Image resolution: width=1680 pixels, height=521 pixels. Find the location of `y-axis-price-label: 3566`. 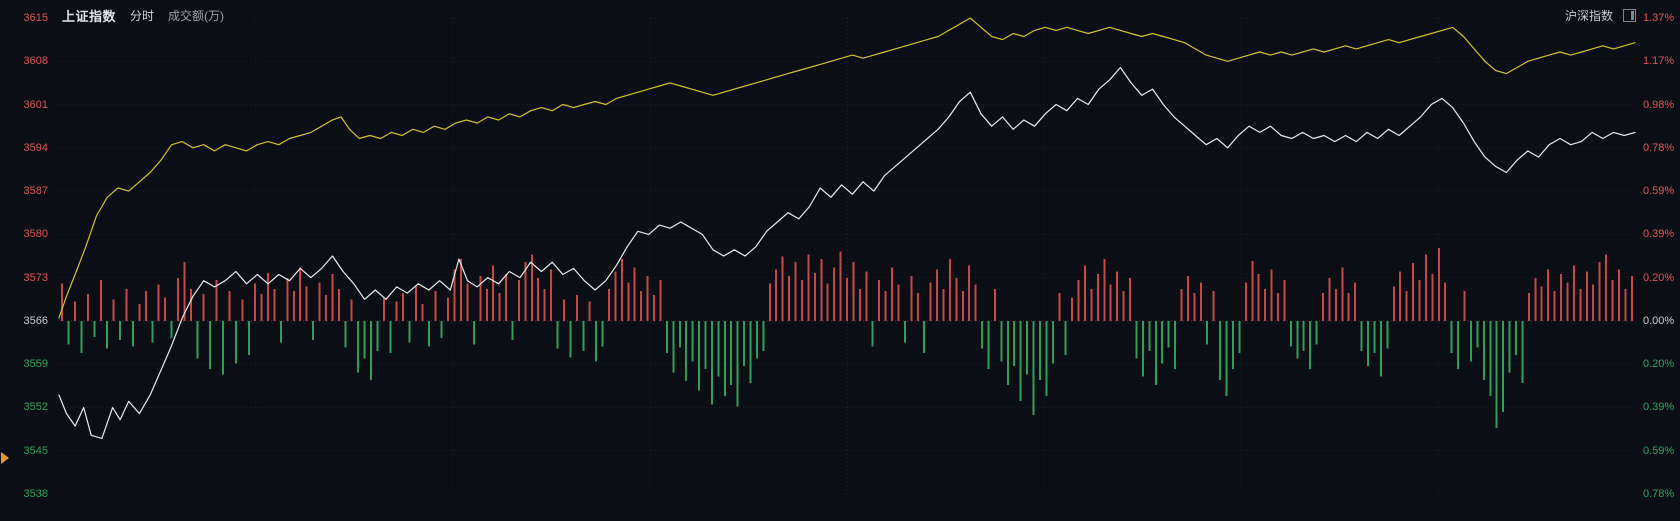

y-axis-price-label: 3566 is located at coordinates (35, 320).